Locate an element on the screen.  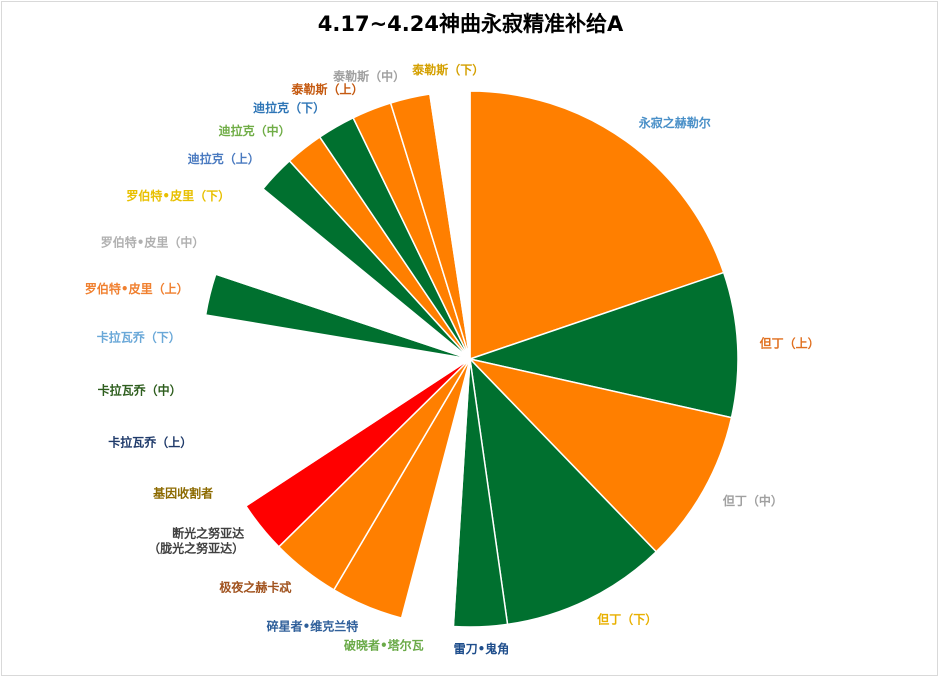
pie-slice-label: 卡拉瓦乔（中） is located at coordinates (140, 390).